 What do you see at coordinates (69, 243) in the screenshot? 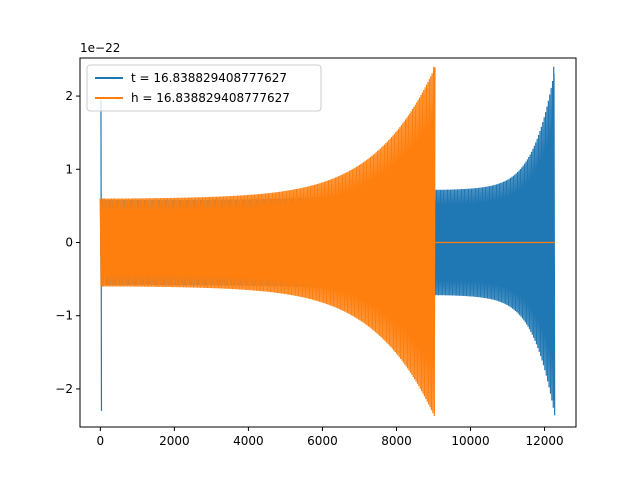
I see `y-tick-label: 0` at bounding box center [69, 243].